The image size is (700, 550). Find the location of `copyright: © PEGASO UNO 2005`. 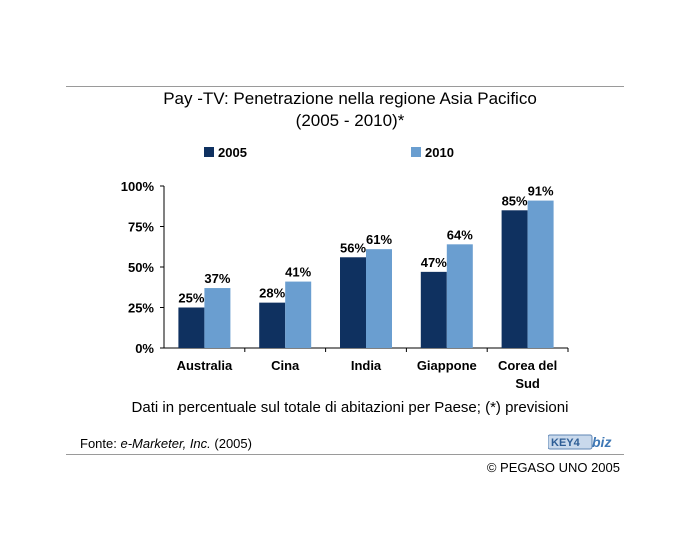

copyright: © PEGASO UNO 2005 is located at coordinates (553, 467).